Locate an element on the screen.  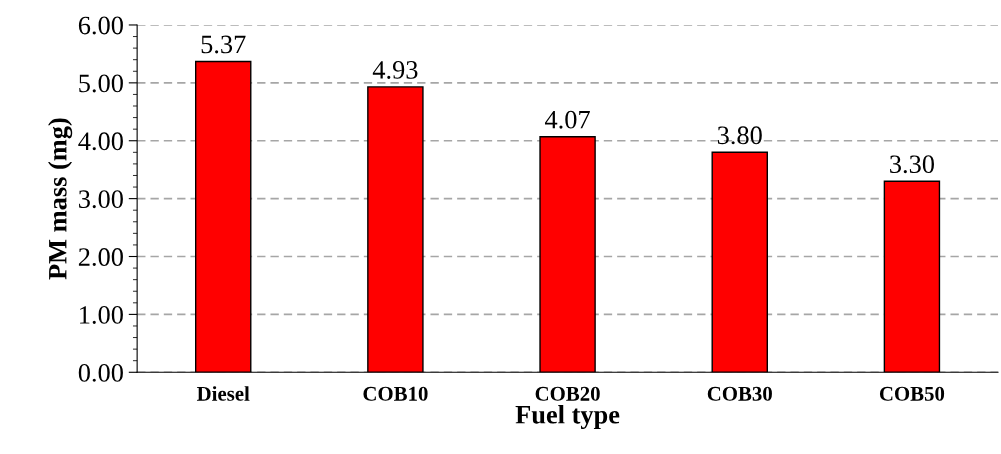
x-tick-label: Diesel is located at coordinates (223, 393).